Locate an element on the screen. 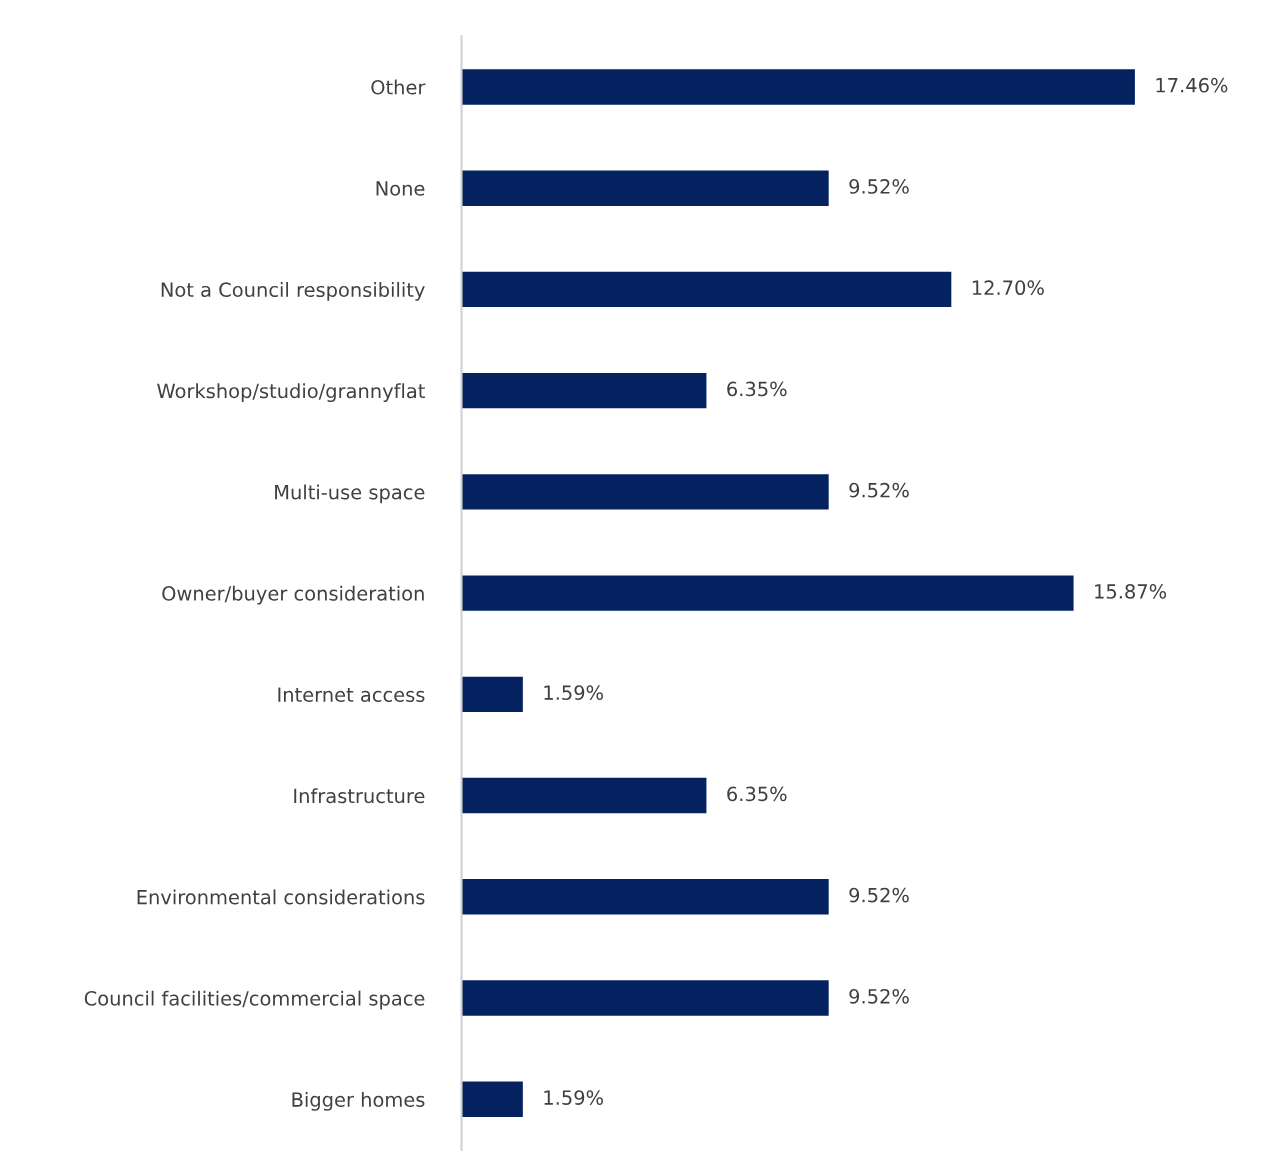 This screenshot has width=1261, height=1171. y-tick-label: Not a Council responsibility is located at coordinates (293, 291).